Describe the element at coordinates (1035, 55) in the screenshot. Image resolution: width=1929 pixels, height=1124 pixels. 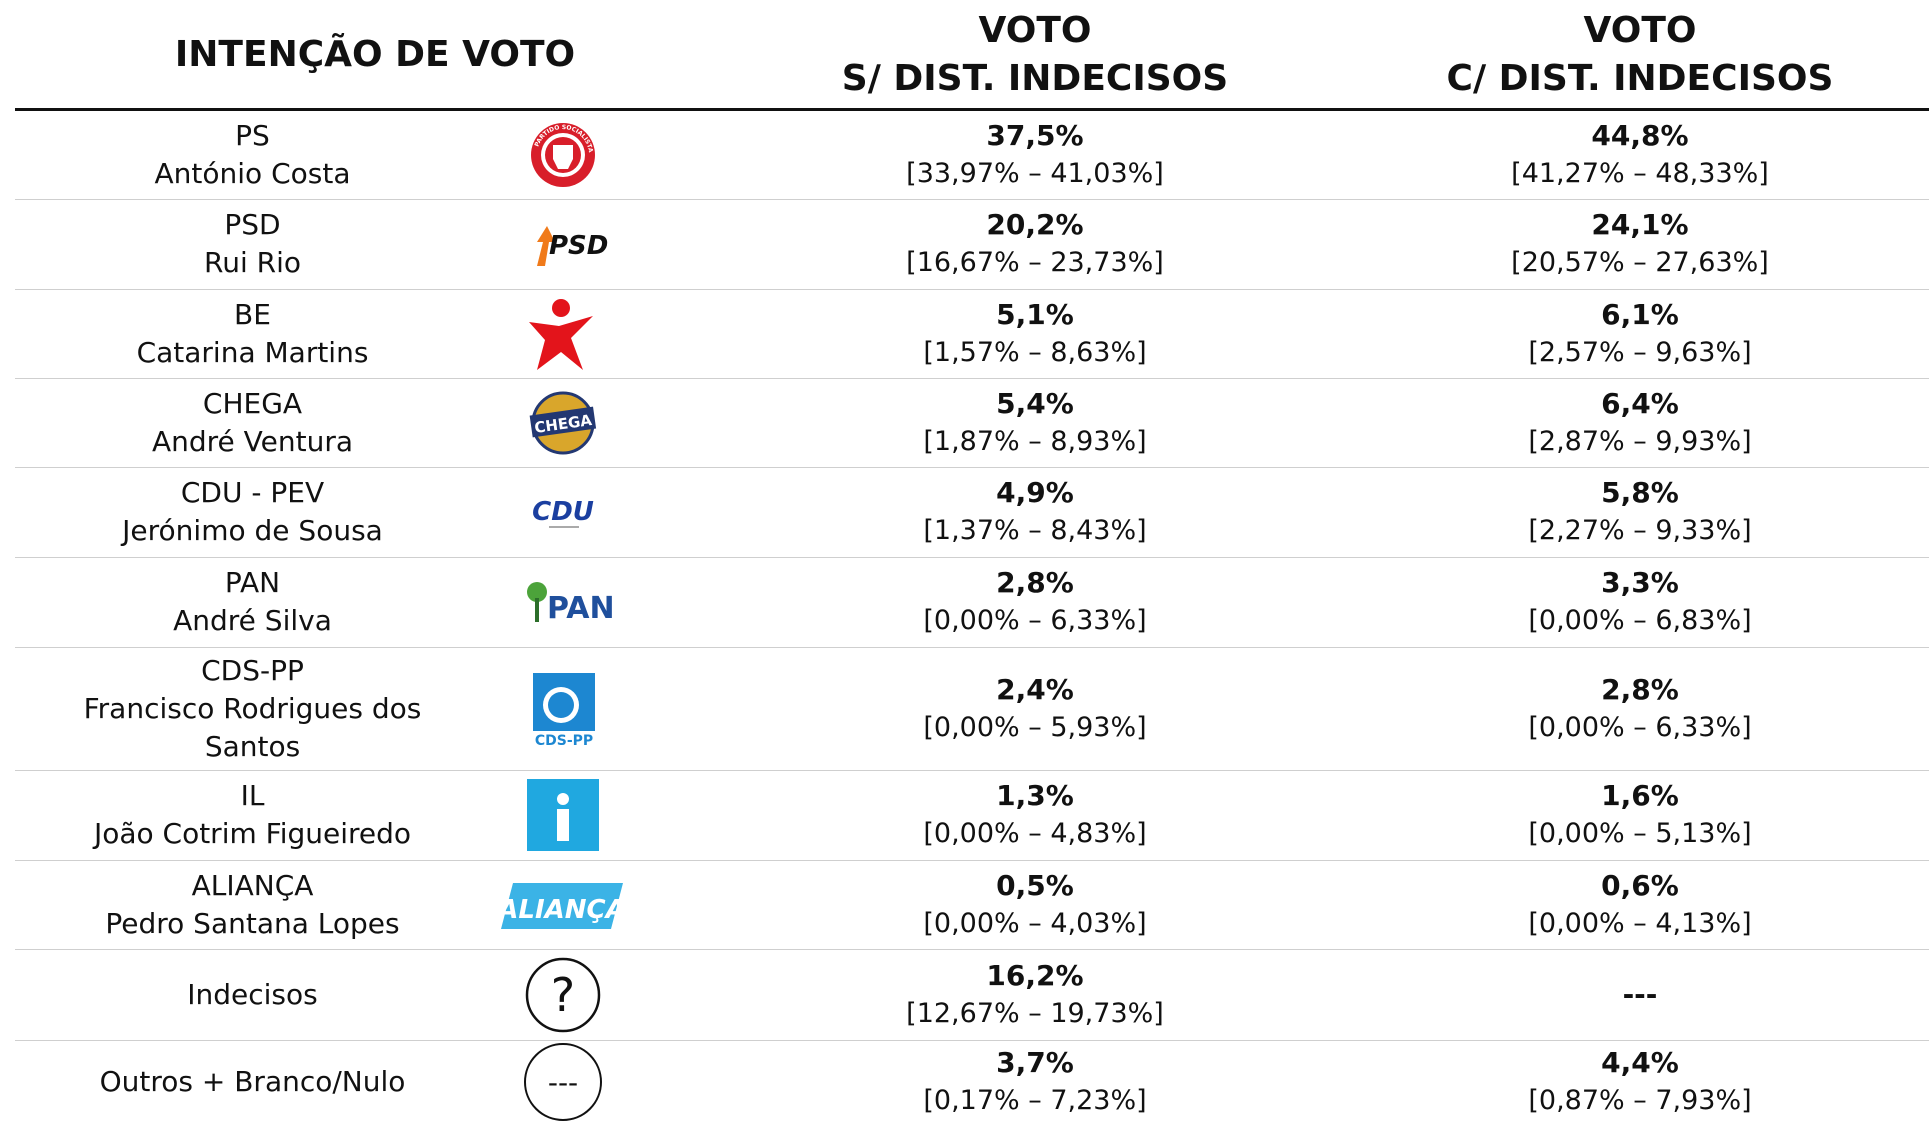
I see `header-col1: VOTO S/ DIST. INDECISOS` at that location.